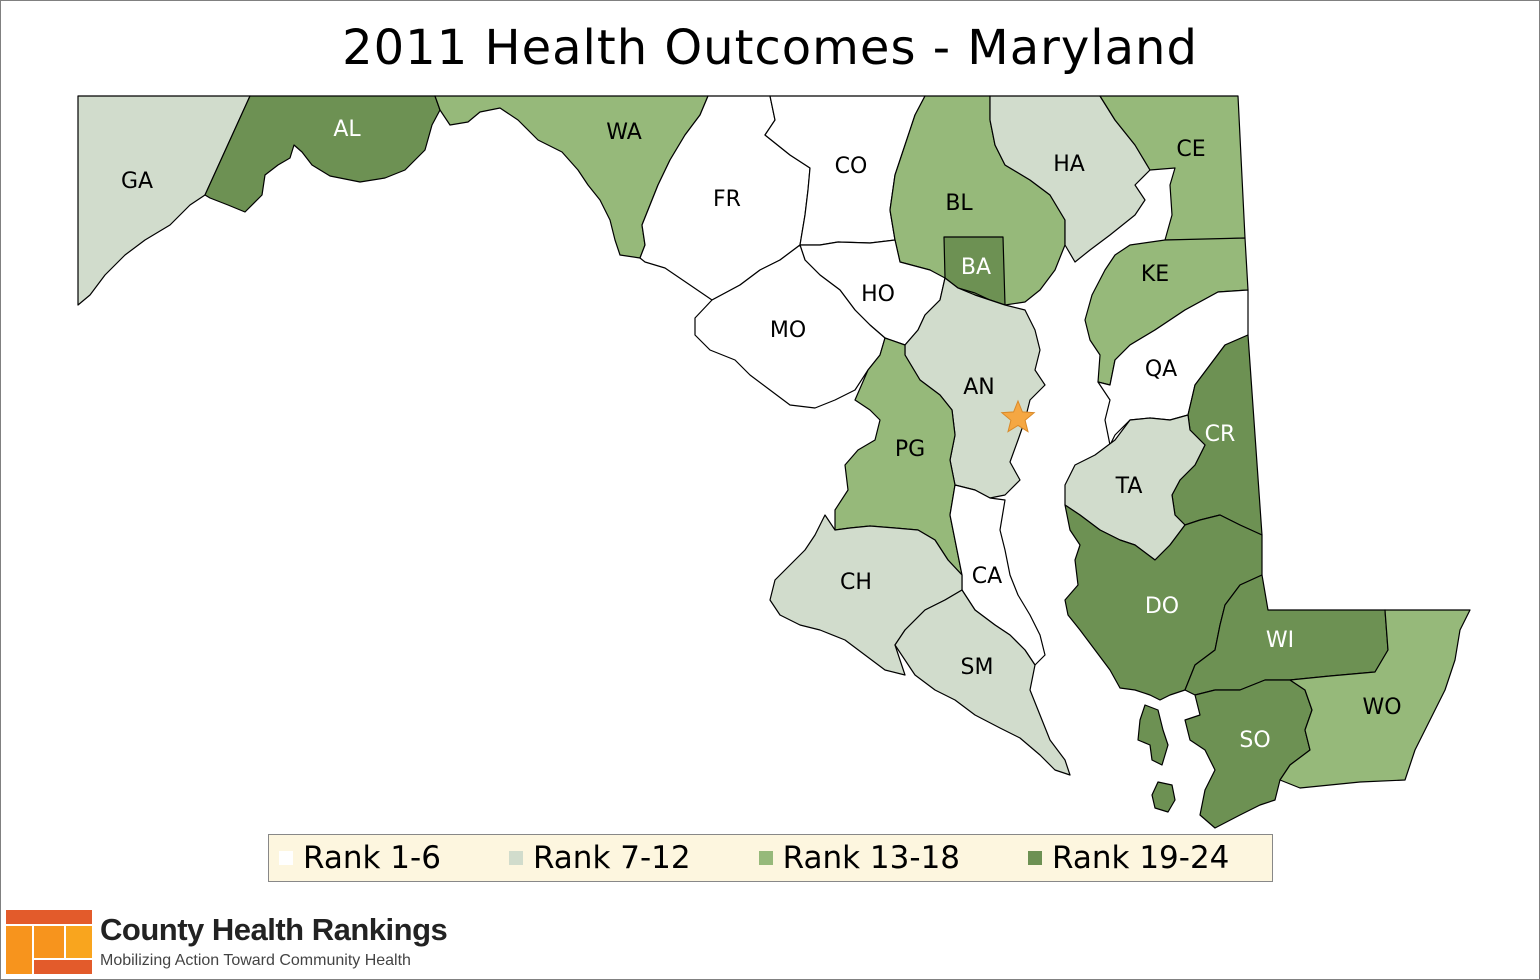 This screenshot has width=1540, height=980. I want to click on county-WO, so click(1375, 699).